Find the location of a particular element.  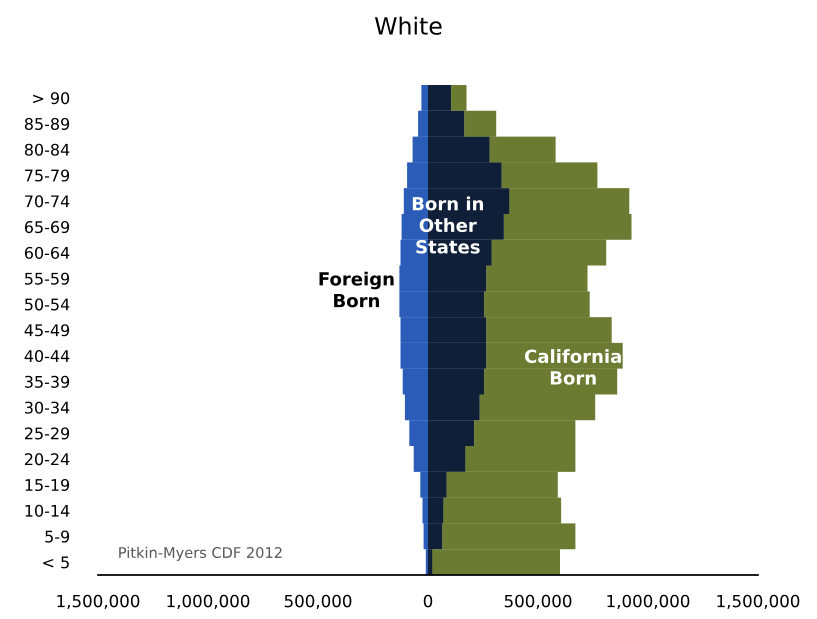

series-label: California Born is located at coordinates (572, 367).